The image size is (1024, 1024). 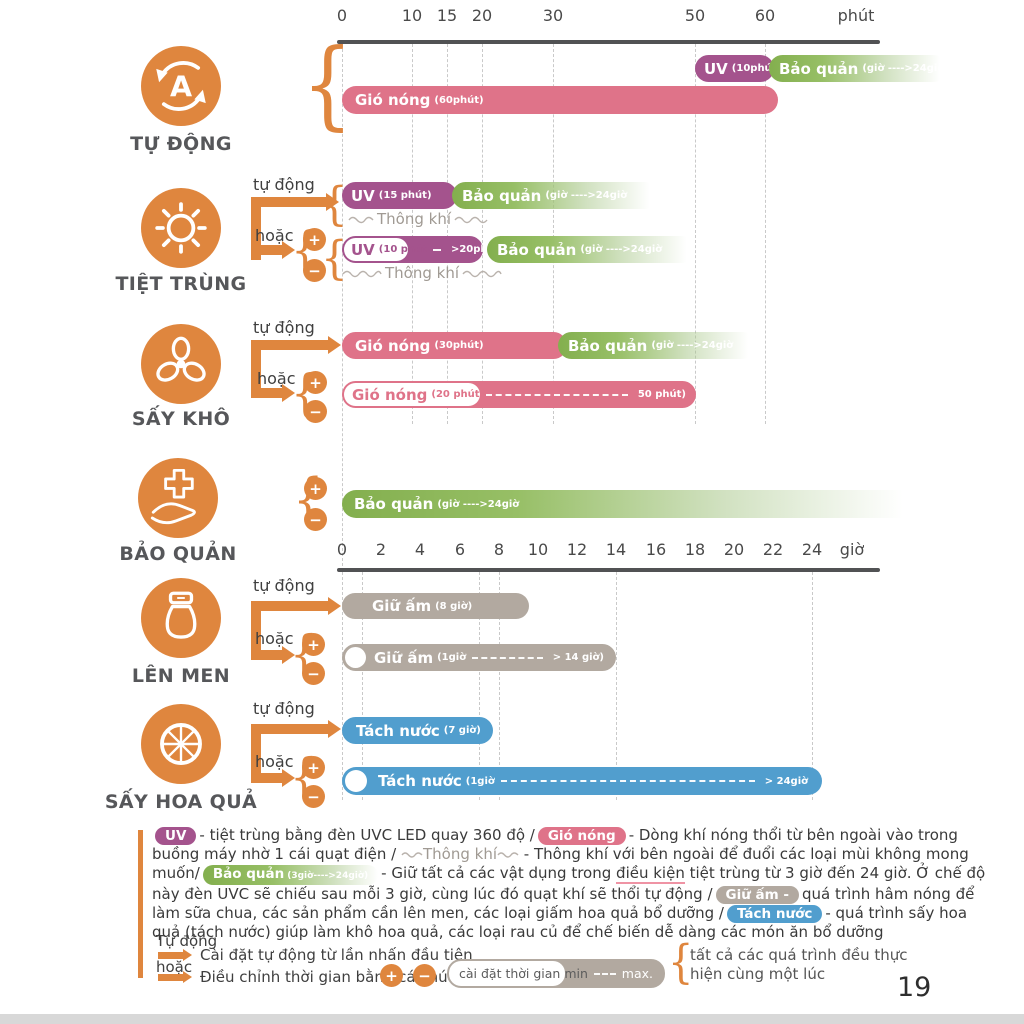 I want to click on range-start: cài đặt thời gian min, so click(x=523, y=973).